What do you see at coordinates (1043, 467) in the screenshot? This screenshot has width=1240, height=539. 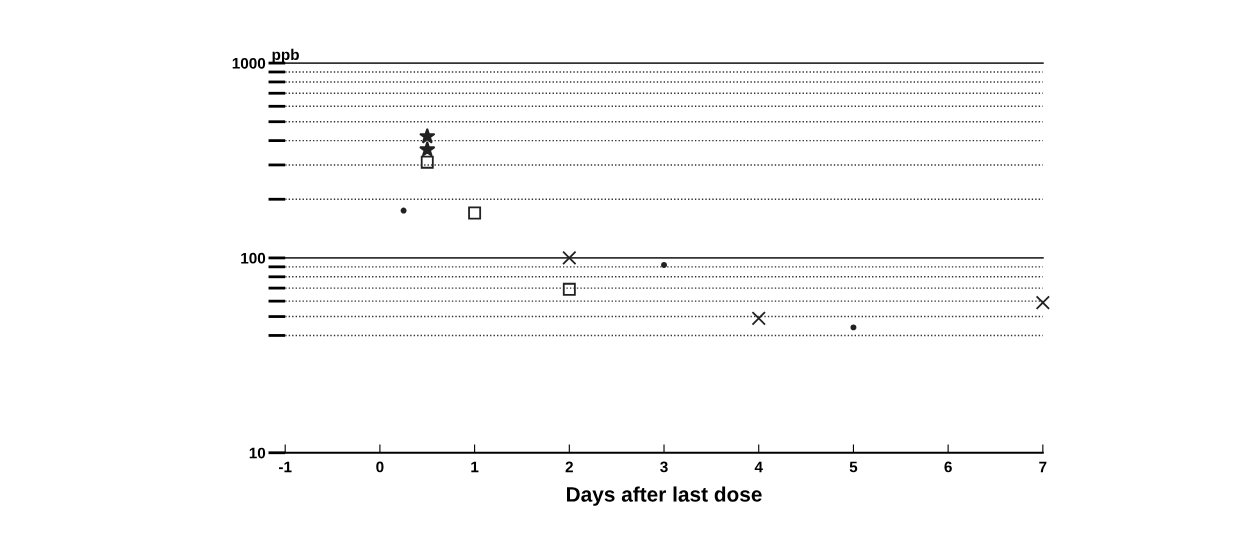 I see `x-tick-label: 7` at bounding box center [1043, 467].